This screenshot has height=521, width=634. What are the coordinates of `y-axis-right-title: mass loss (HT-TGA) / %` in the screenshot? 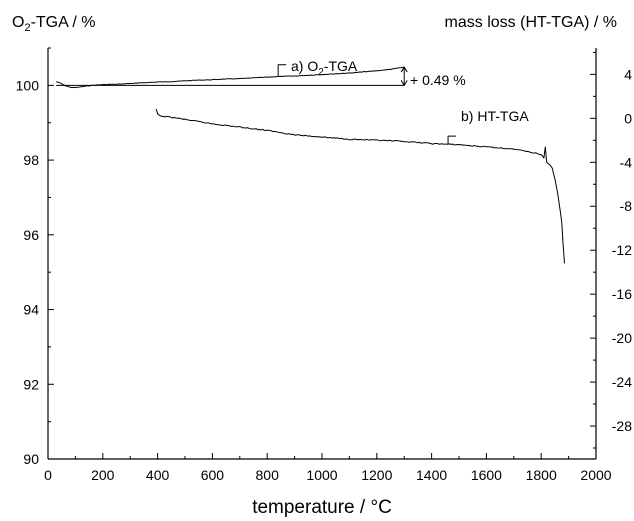 It's located at (531, 22).